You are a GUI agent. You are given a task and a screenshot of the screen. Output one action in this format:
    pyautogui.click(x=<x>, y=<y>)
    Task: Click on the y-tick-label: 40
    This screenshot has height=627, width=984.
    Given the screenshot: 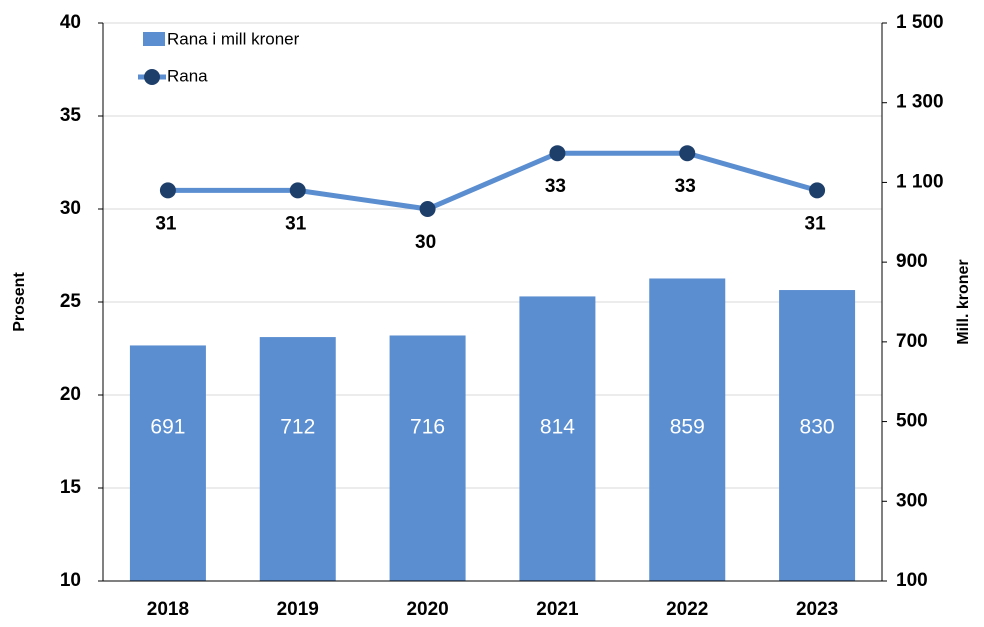 What is the action you would take?
    pyautogui.click(x=70, y=22)
    